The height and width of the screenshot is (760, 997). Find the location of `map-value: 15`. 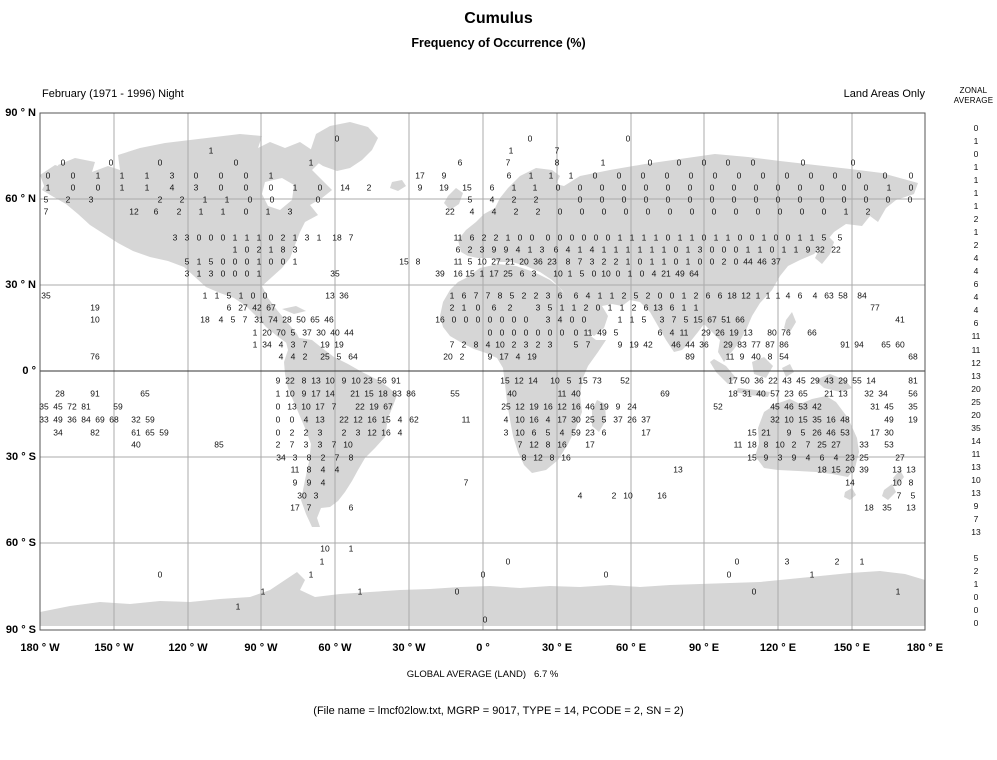

map-value: 15 is located at coordinates (470, 273).